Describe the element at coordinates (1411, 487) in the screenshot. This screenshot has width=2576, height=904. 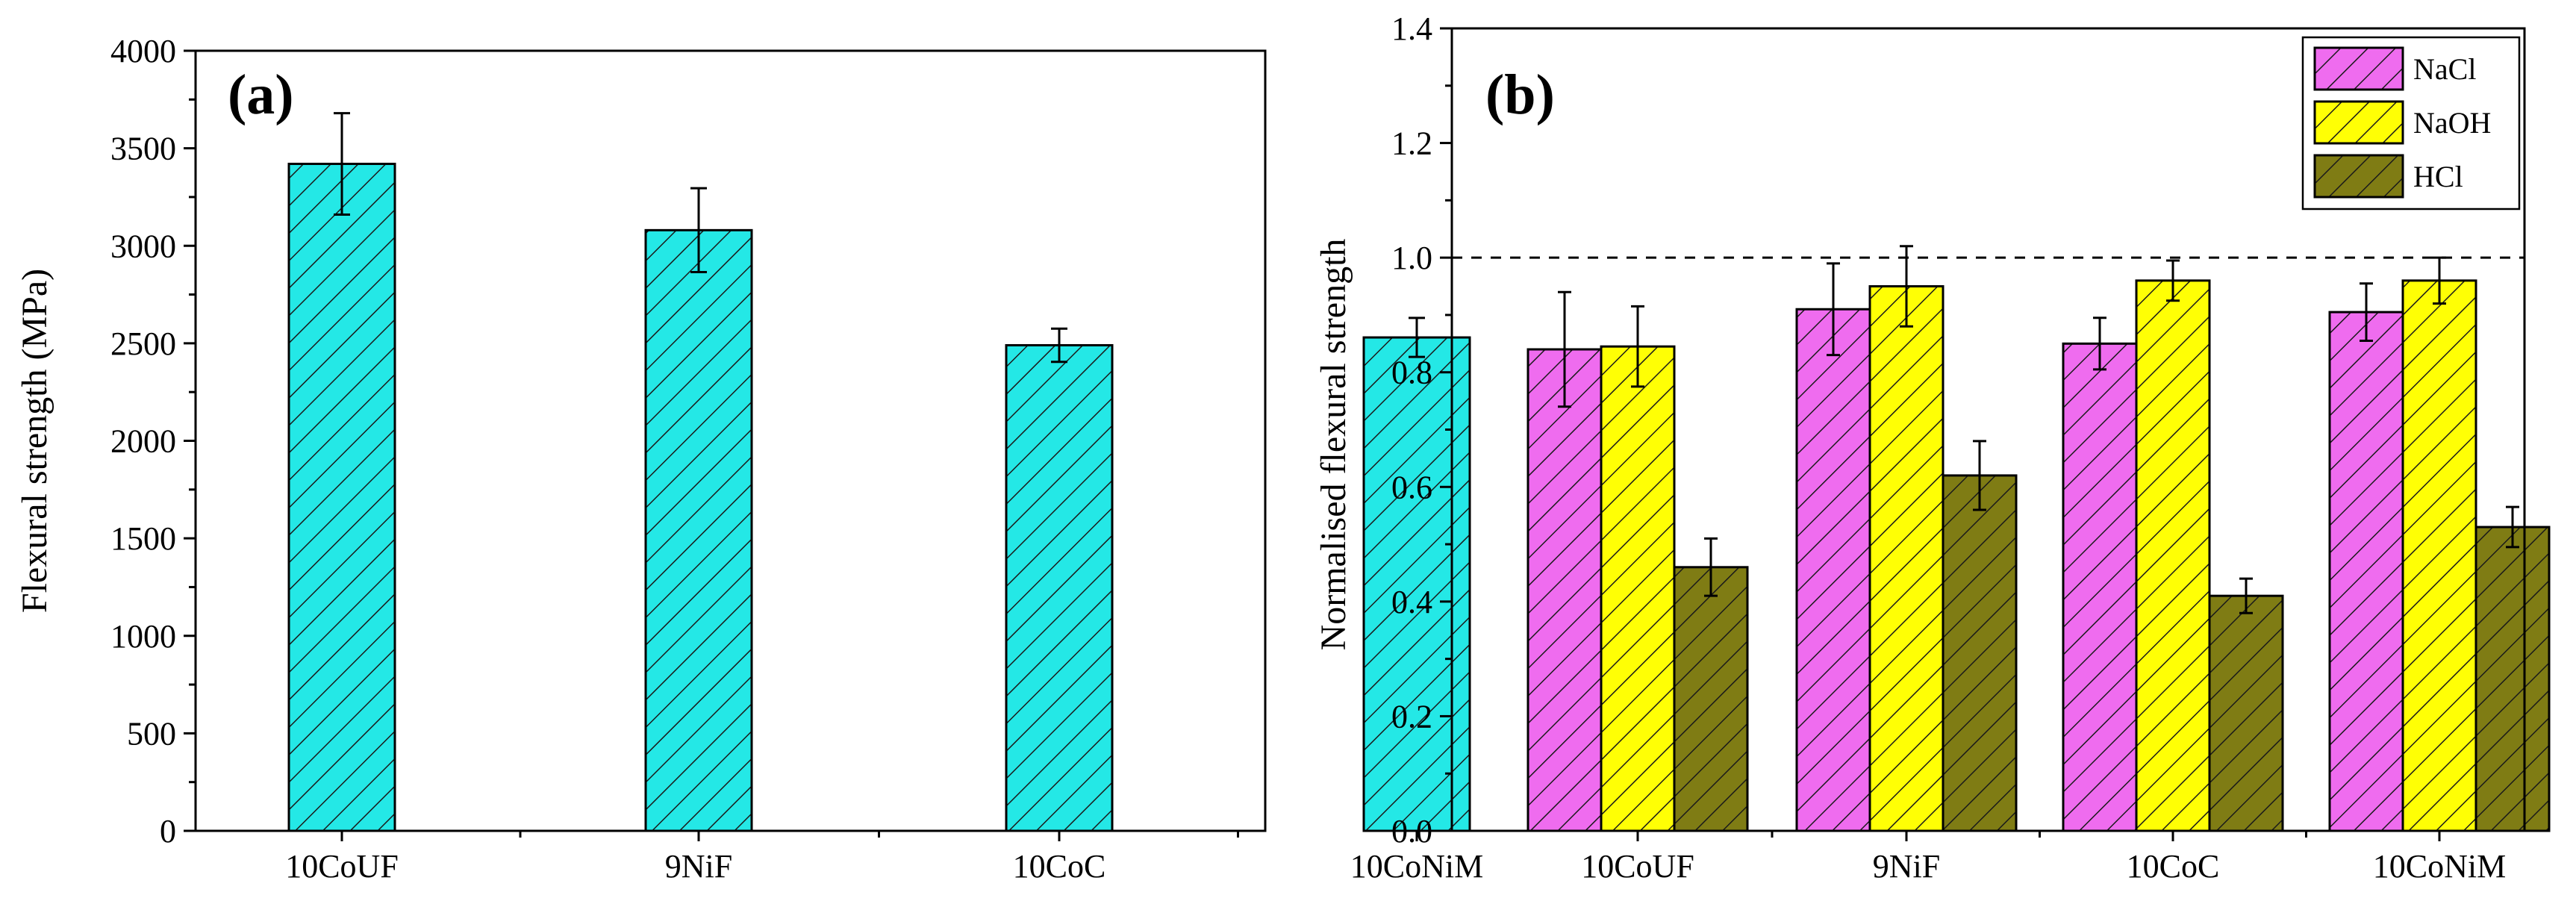
I see `y-tick-label: 0.6` at that location.